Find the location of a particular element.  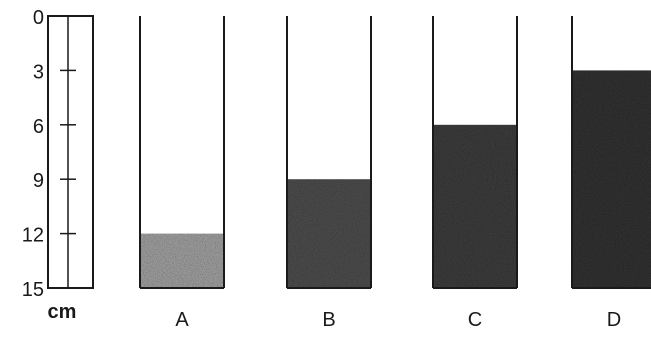

ruler-tick-label: 15 is located at coordinates (33, 290).